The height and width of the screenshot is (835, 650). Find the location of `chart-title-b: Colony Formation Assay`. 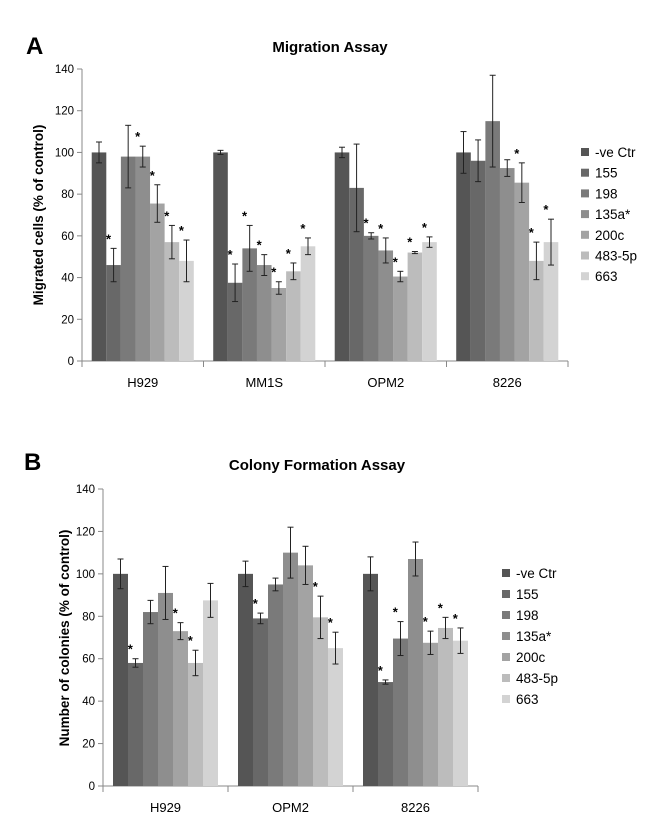

chart-title-b: Colony Formation Assay is located at coordinates (317, 465).